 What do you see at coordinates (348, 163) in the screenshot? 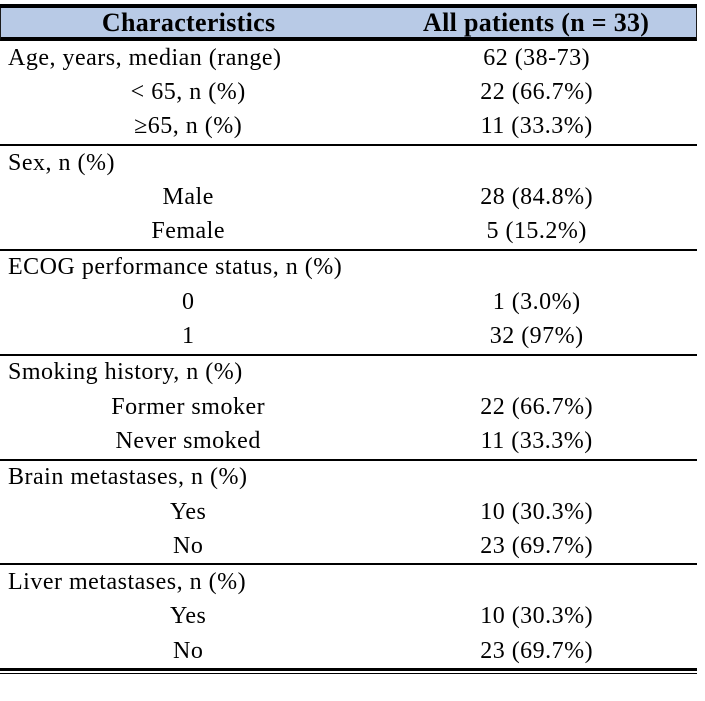
I see `table-row: Sex, n (%)` at bounding box center [348, 163].